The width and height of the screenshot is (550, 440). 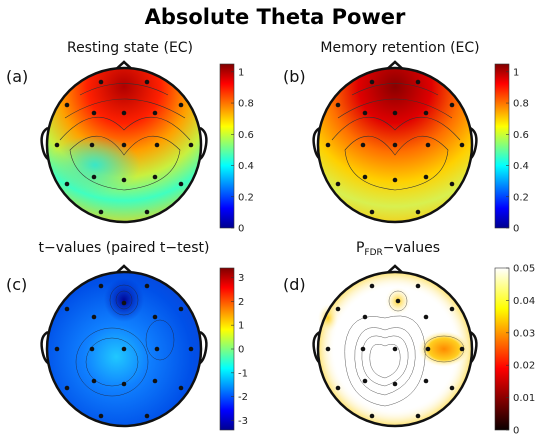 What do you see at coordinates (524, 398) in the screenshot?
I see `colorbar-tick-label: 0.01` at bounding box center [524, 398].